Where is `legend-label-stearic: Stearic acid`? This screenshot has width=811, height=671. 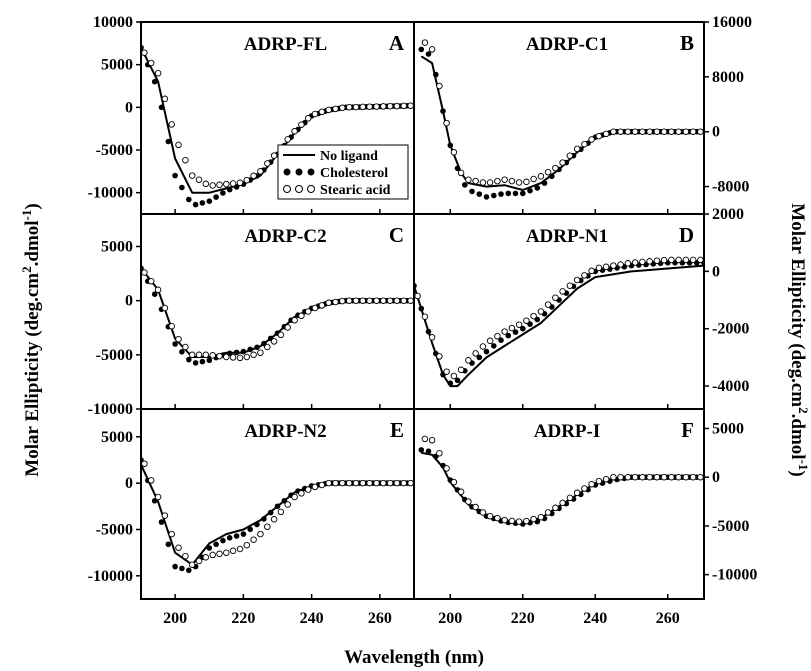 legend-label-stearic: Stearic acid is located at coordinates (355, 190).